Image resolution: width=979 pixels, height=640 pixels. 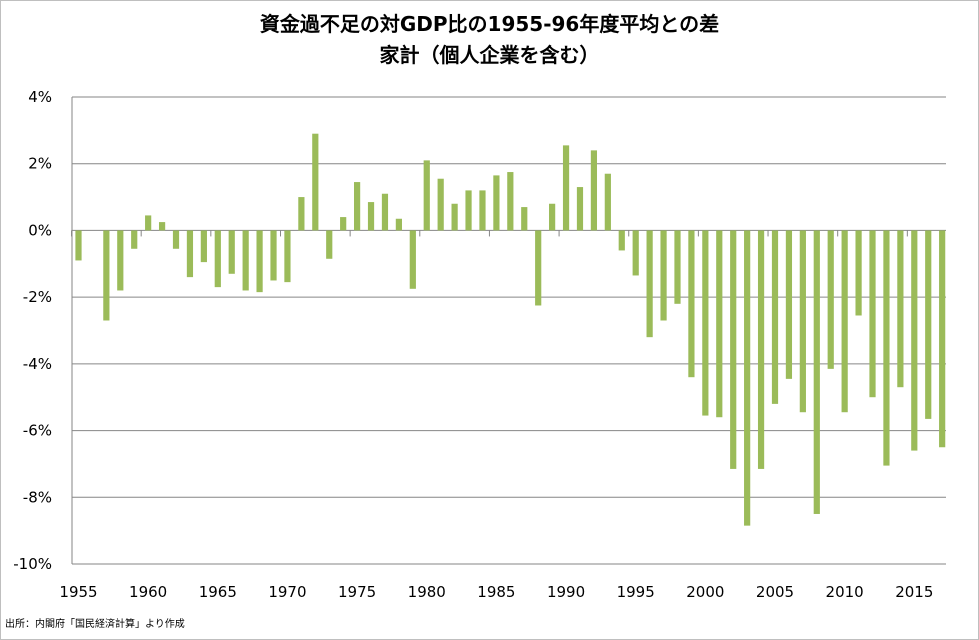 What do you see at coordinates (427, 592) in the screenshot?
I see `x-tick-label: 1980` at bounding box center [427, 592].